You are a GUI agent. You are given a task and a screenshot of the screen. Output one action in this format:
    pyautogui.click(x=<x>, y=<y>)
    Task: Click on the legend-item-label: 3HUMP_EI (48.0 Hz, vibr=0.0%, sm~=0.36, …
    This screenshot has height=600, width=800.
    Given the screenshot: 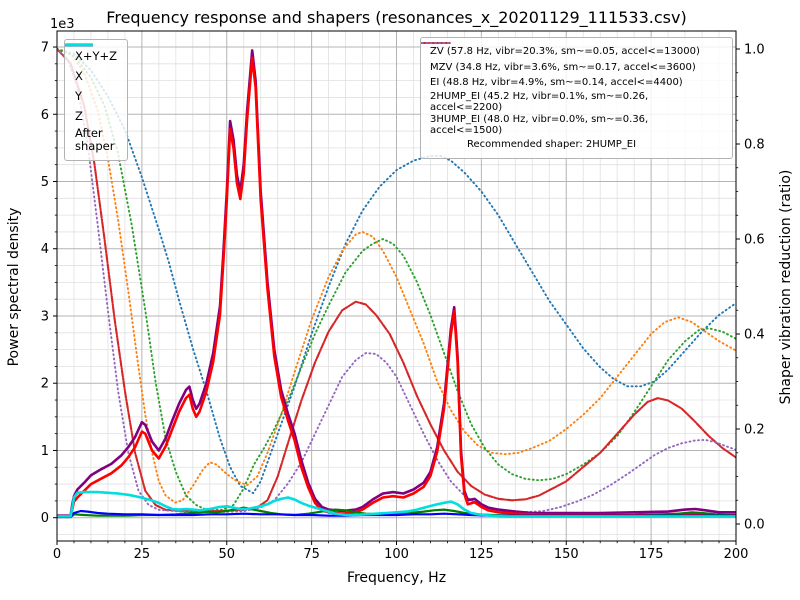 What is the action you would take?
    pyautogui.click(x=539, y=125)
    